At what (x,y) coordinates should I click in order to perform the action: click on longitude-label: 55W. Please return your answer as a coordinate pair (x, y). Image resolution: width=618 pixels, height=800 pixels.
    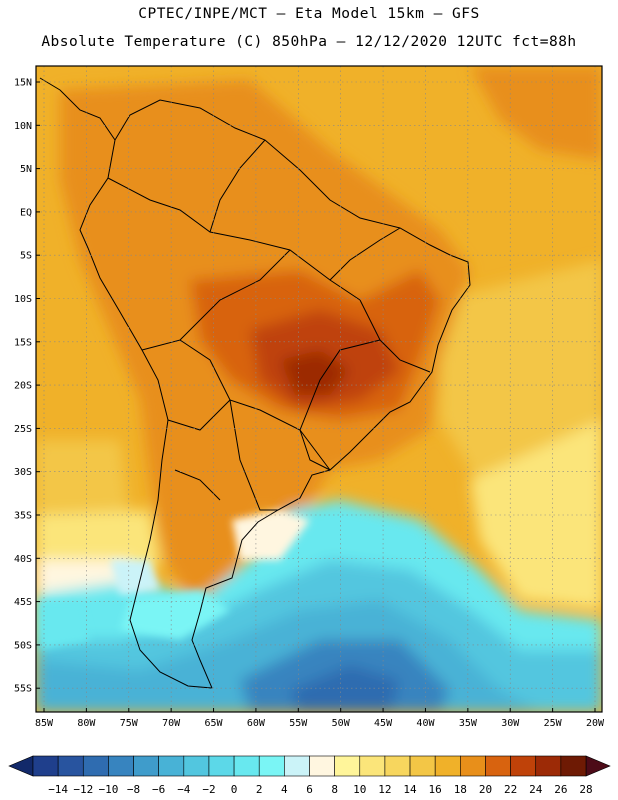
    Looking at the image, I should click on (298, 723).